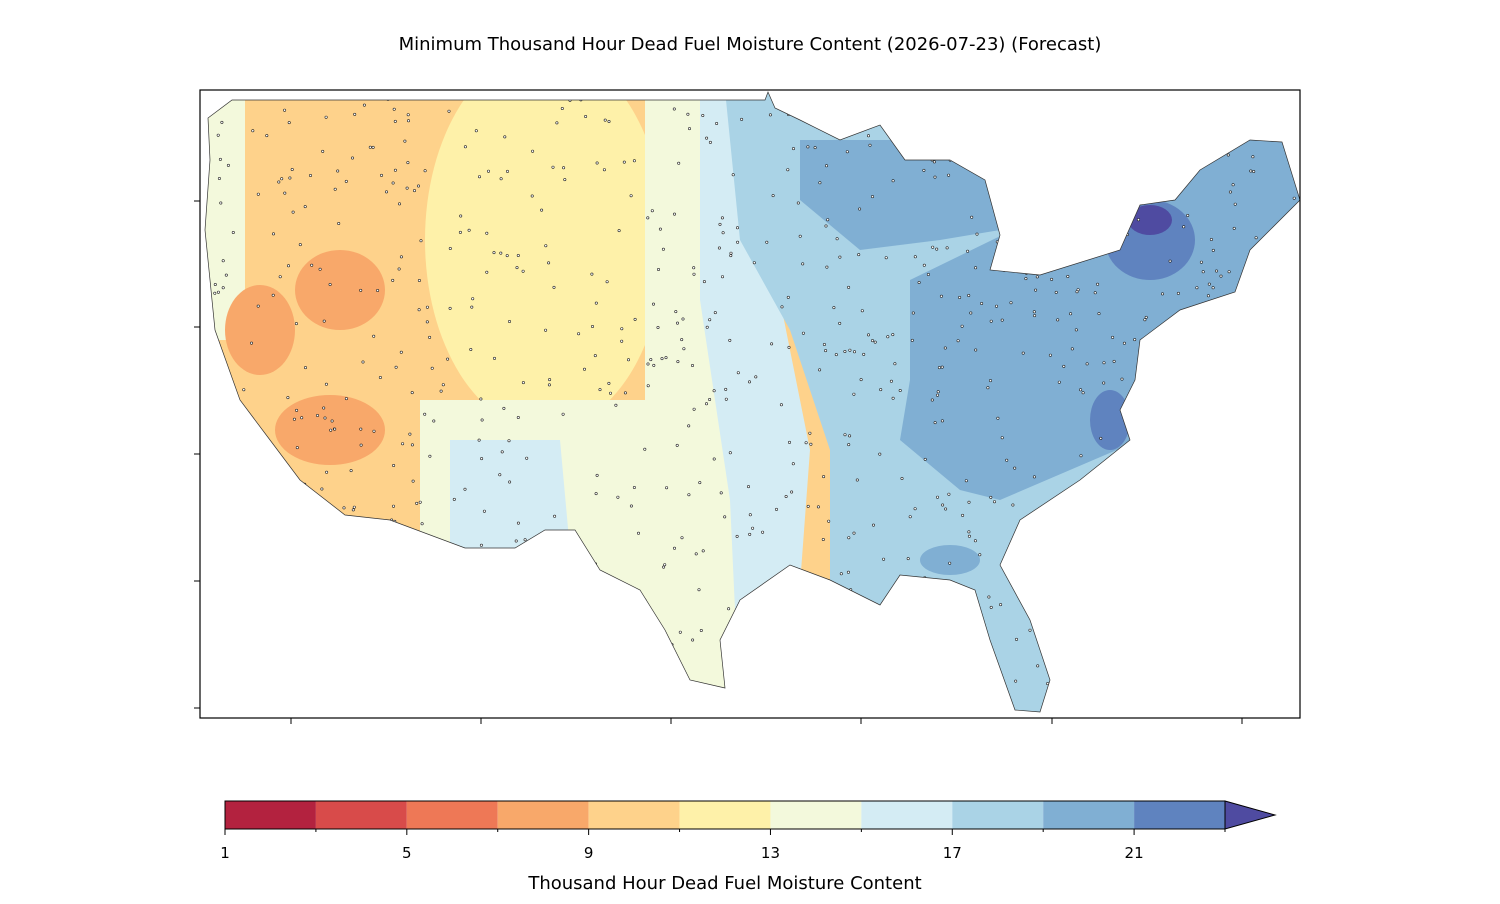 The height and width of the screenshot is (904, 1500). I want to click on colorbar-frame, so click(725, 815).